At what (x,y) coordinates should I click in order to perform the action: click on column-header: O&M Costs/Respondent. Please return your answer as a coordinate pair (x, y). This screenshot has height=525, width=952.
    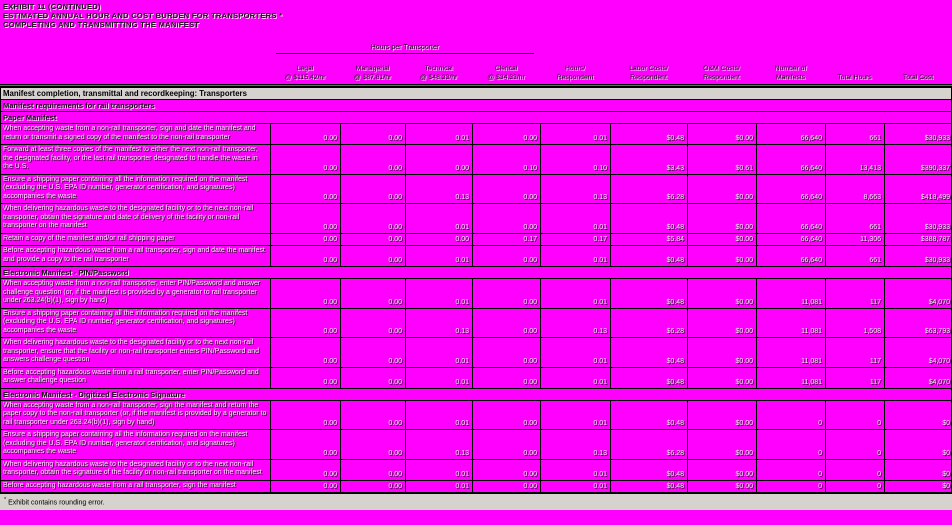
    Looking at the image, I should click on (721, 69).